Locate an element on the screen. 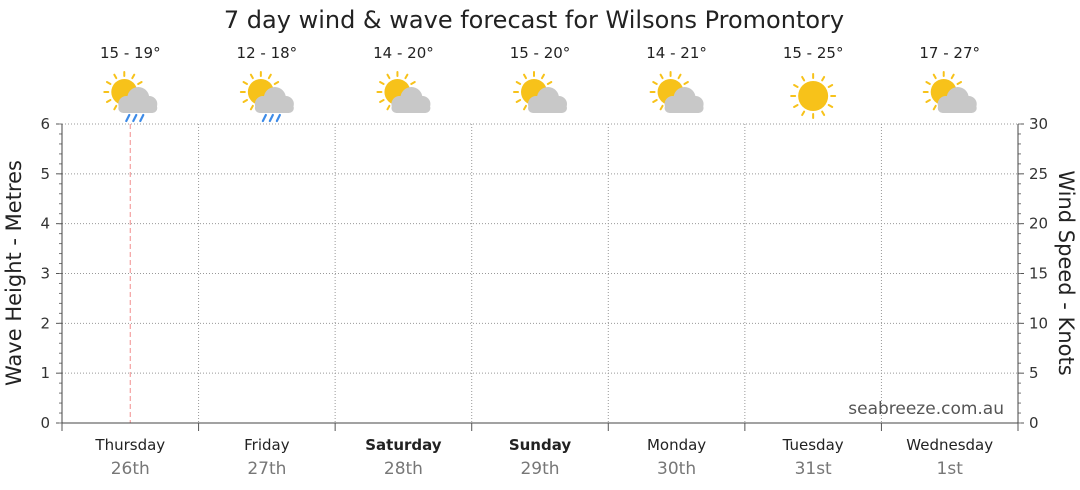 The image size is (1080, 490). left-tick-label: 5 is located at coordinates (45, 174).